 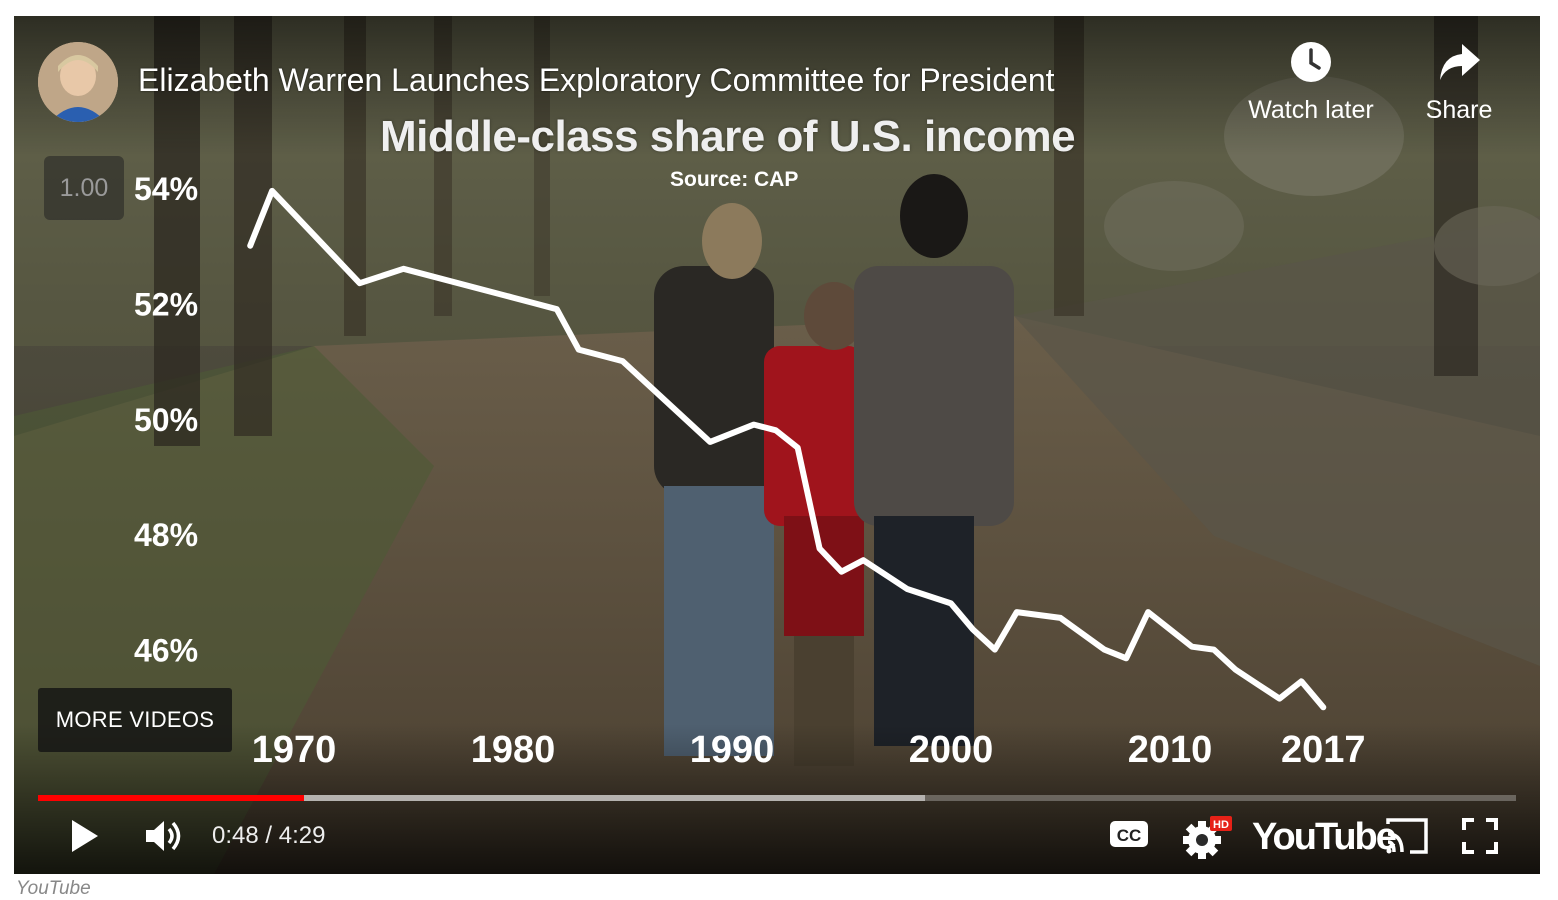 I want to click on x-tick-label: 1970, so click(x=294, y=750).